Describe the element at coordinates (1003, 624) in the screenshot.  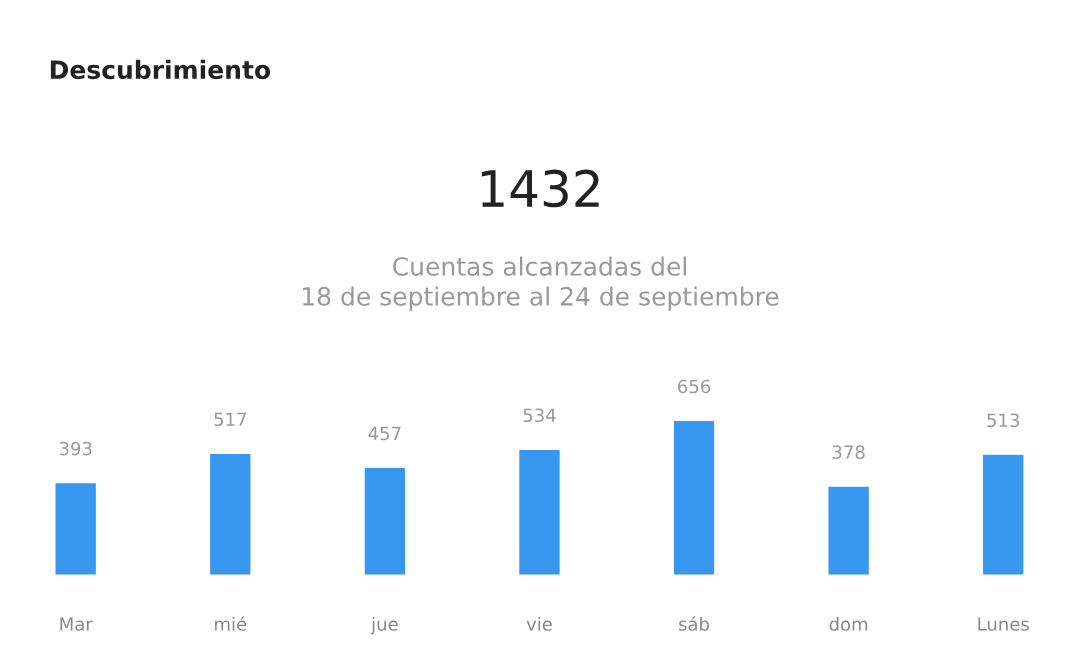
I see `x-tick-label: Lunes` at that location.